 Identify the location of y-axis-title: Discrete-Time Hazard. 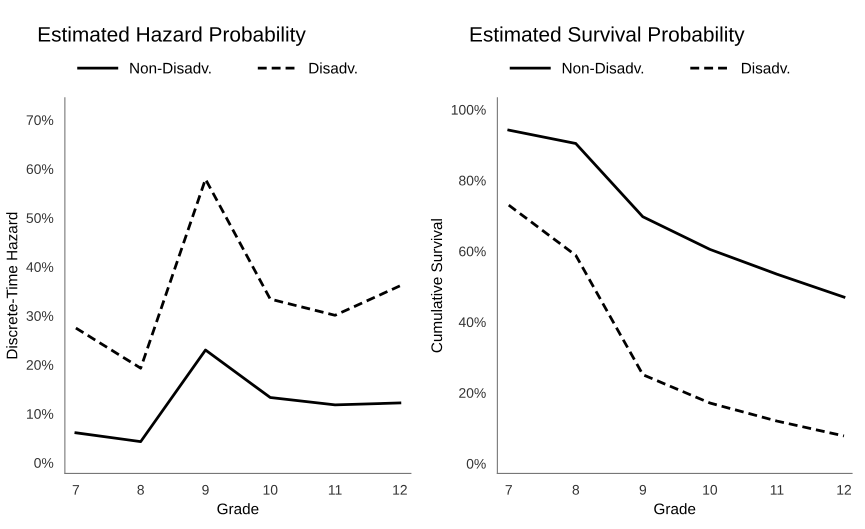
(12, 285).